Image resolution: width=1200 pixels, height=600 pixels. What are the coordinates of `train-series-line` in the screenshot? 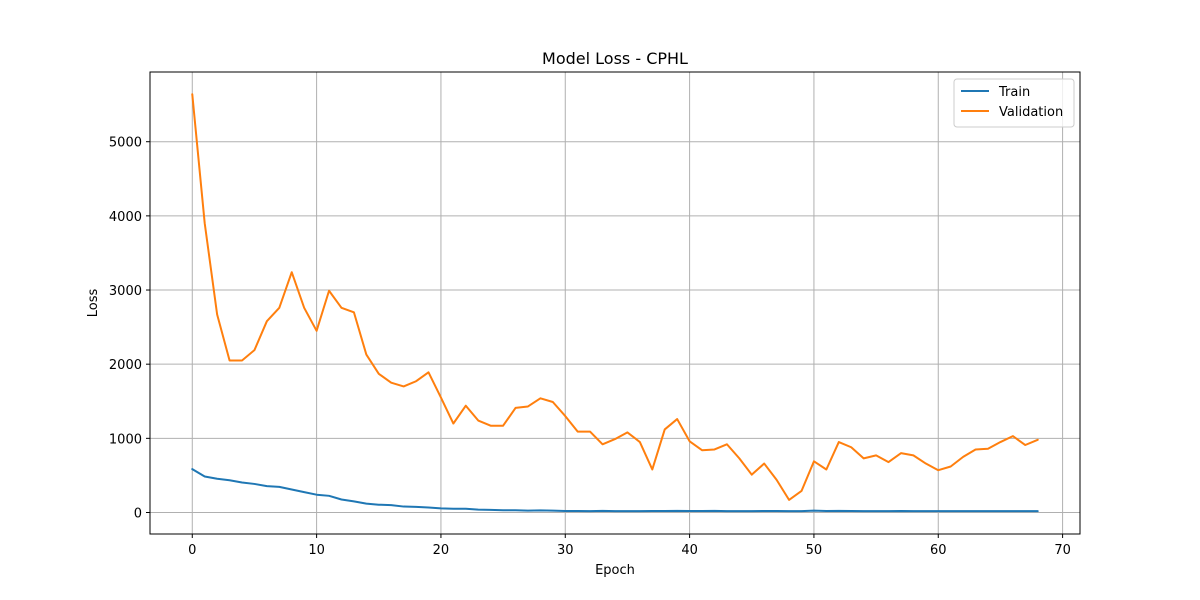 It's located at (615, 490).